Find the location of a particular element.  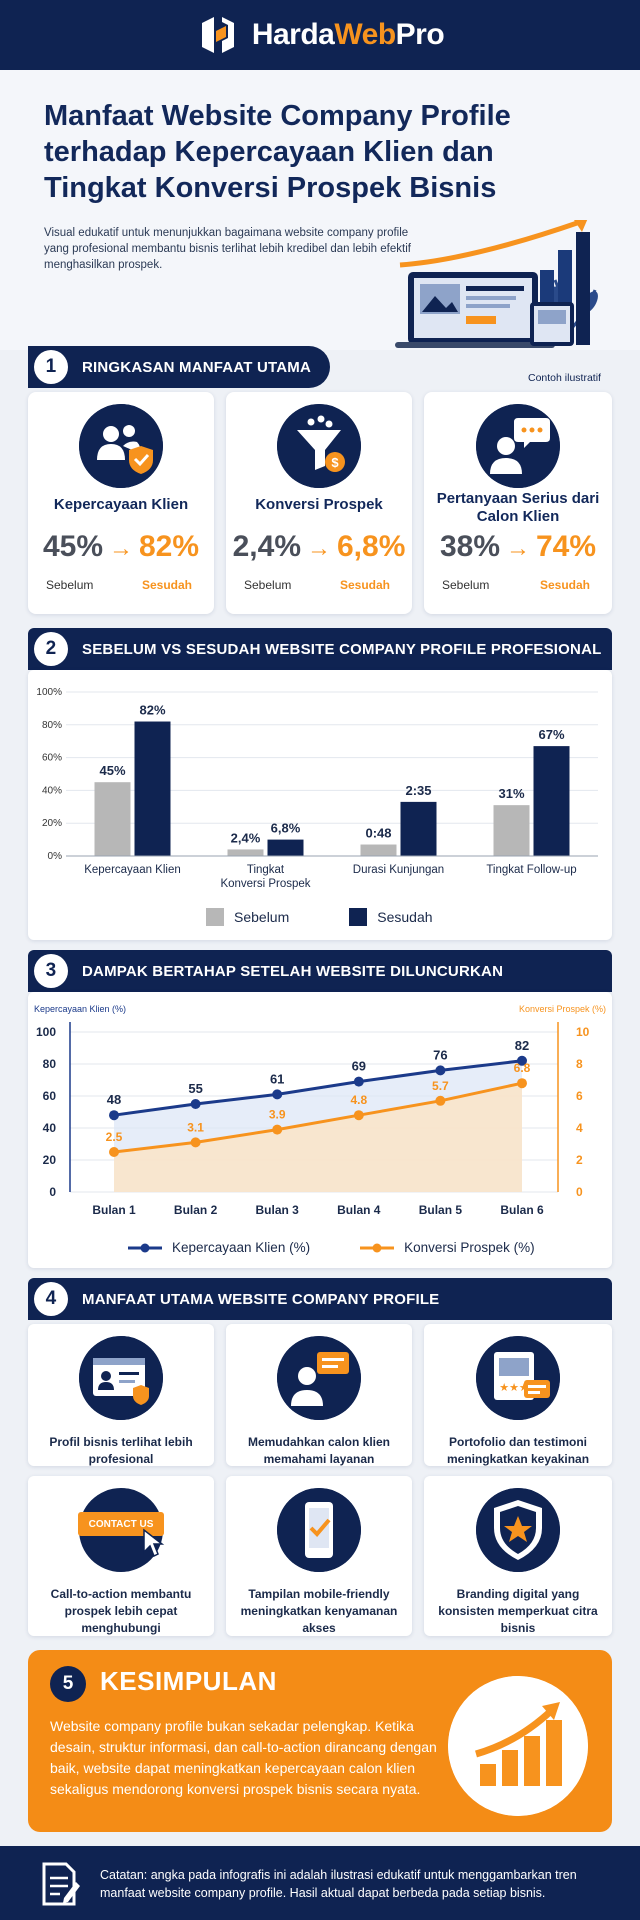

trust-value-label: 48 is located at coordinates (114, 1099).